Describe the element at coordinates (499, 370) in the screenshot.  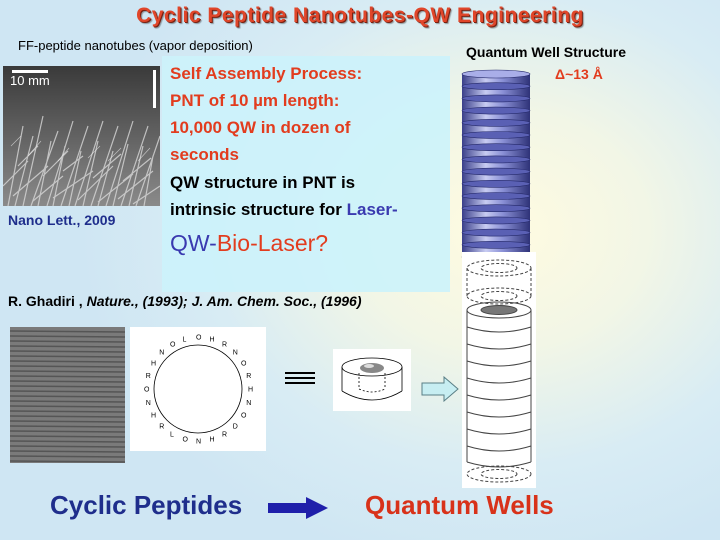
I see `nanotube-cylinder-stack` at that location.